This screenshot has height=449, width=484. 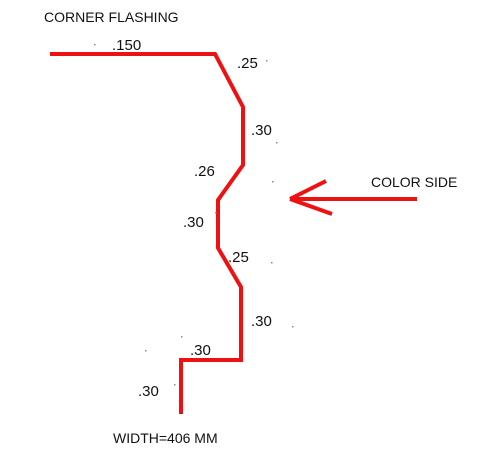 What do you see at coordinates (111, 17) in the screenshot?
I see `diagram-title: CORNER FLASHING` at bounding box center [111, 17].